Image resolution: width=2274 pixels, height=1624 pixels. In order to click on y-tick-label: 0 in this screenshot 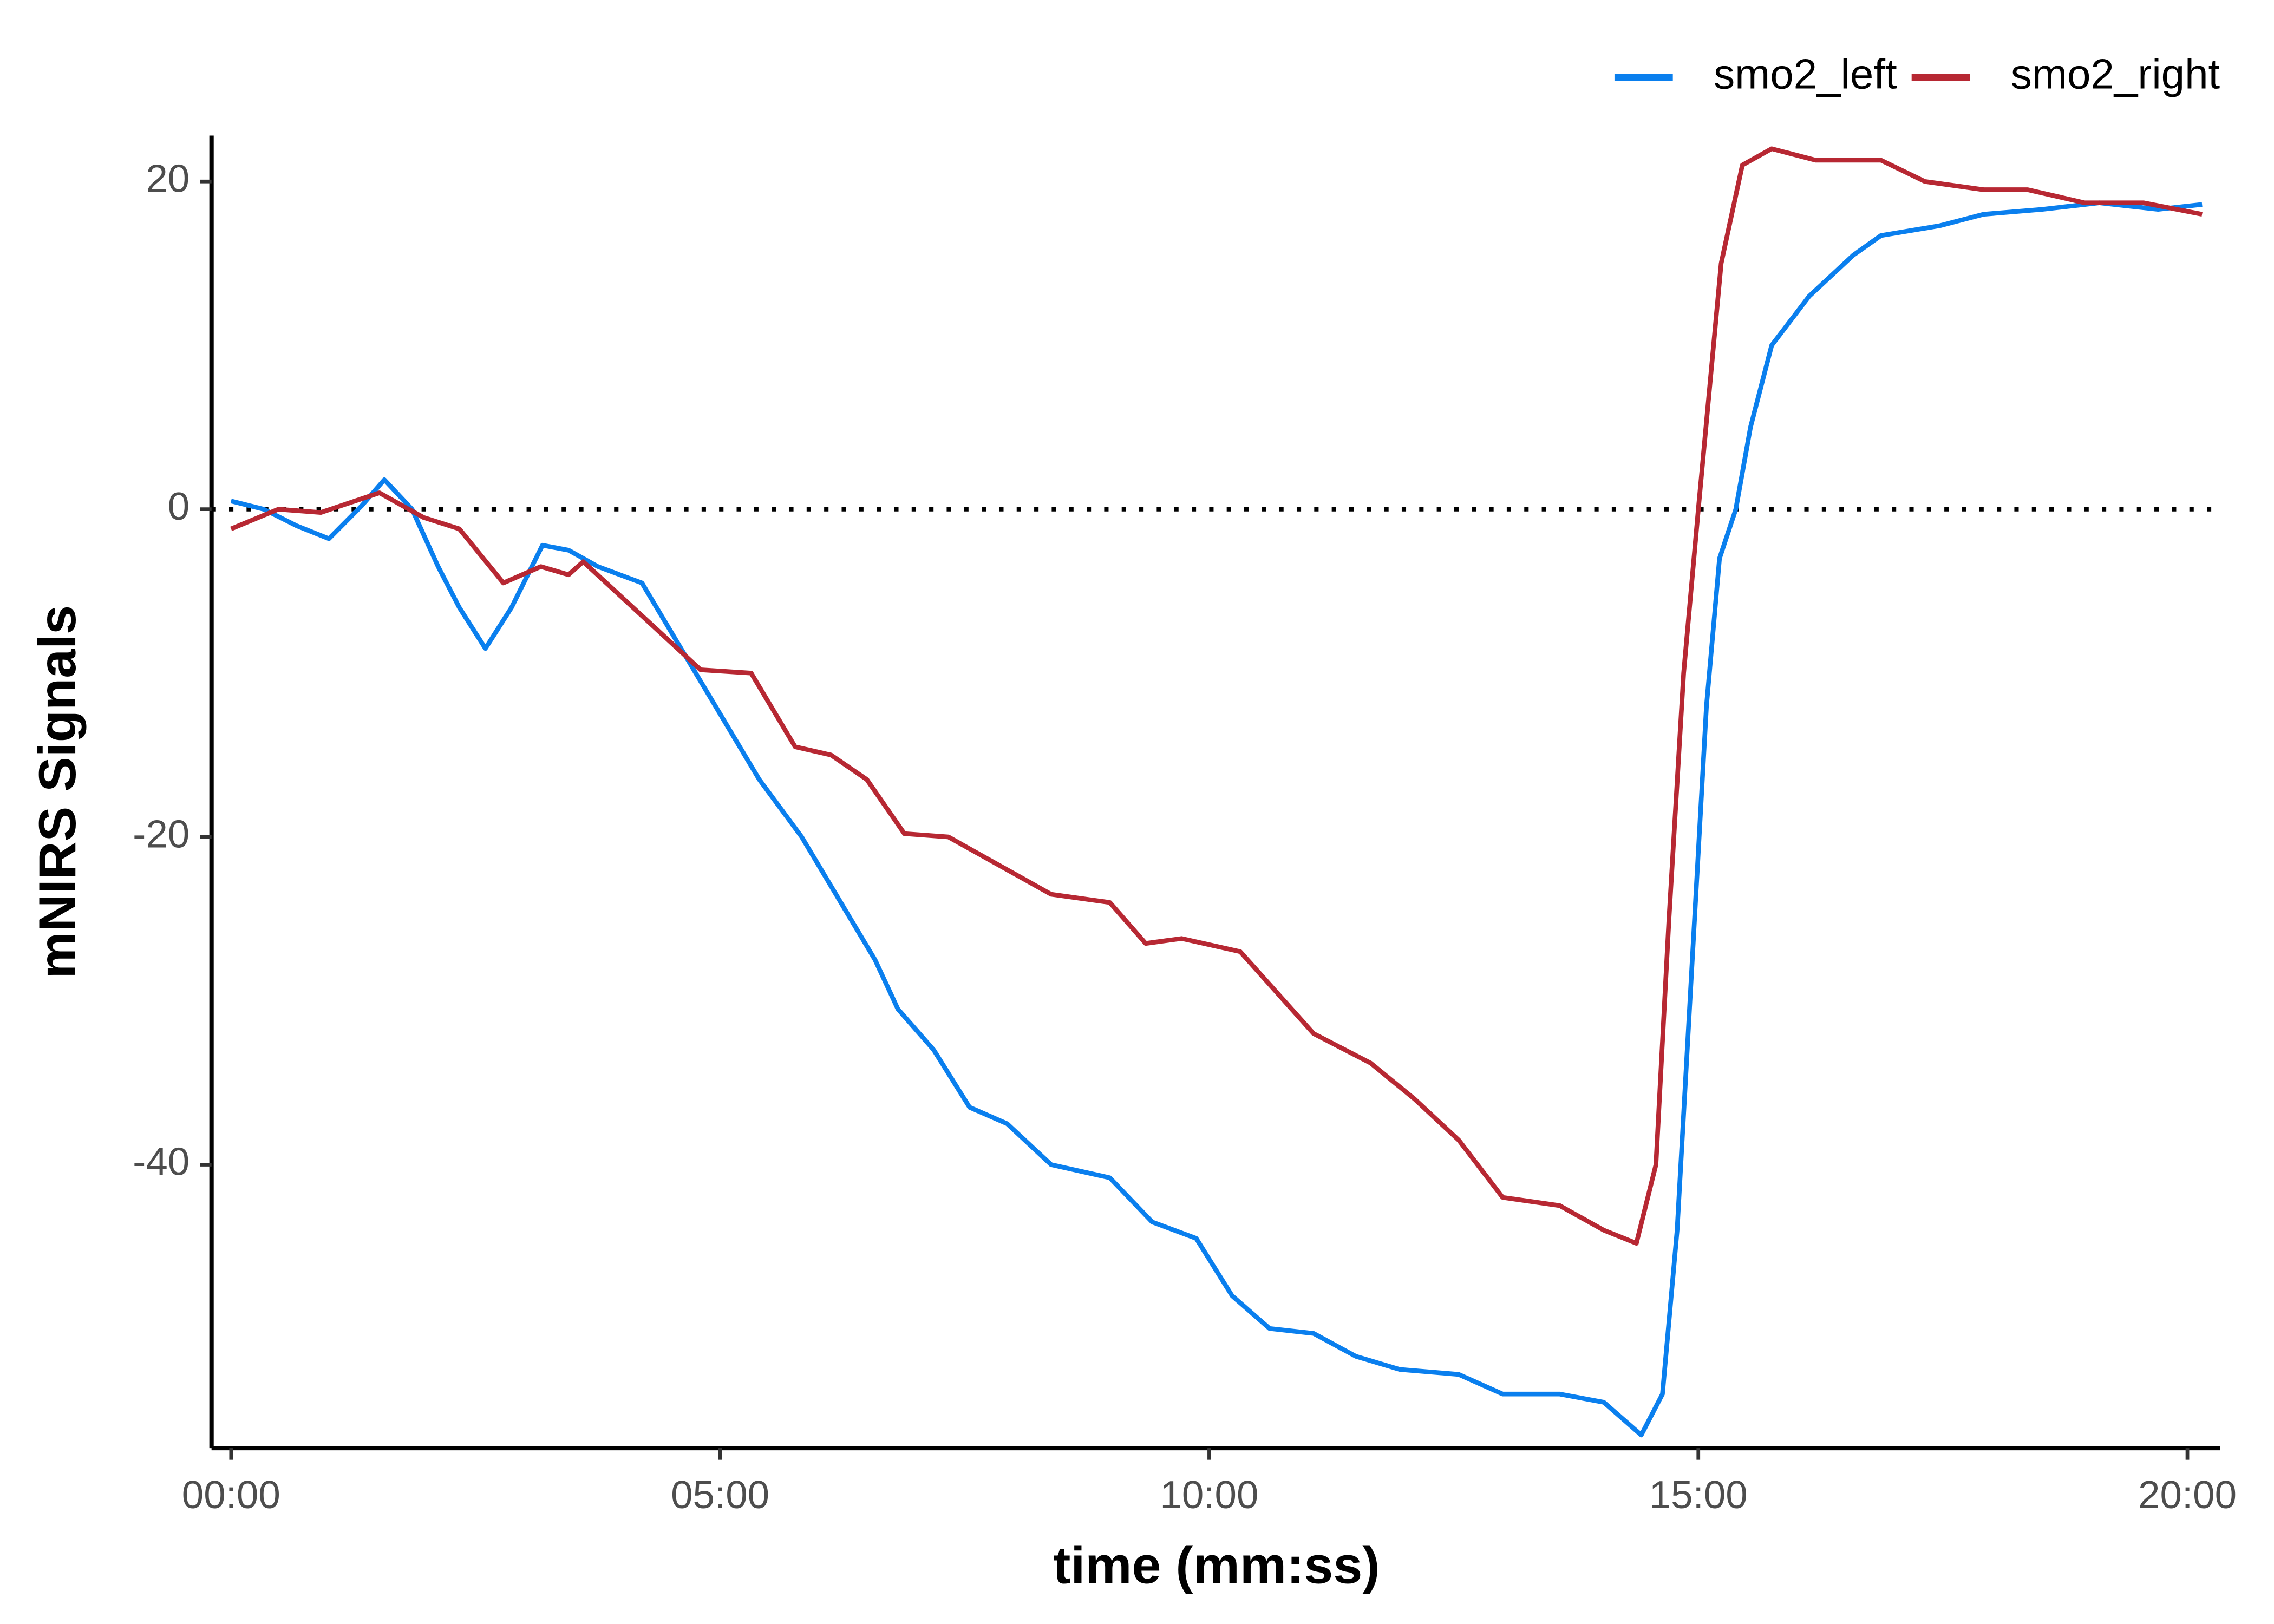, I will do `click(179, 506)`.